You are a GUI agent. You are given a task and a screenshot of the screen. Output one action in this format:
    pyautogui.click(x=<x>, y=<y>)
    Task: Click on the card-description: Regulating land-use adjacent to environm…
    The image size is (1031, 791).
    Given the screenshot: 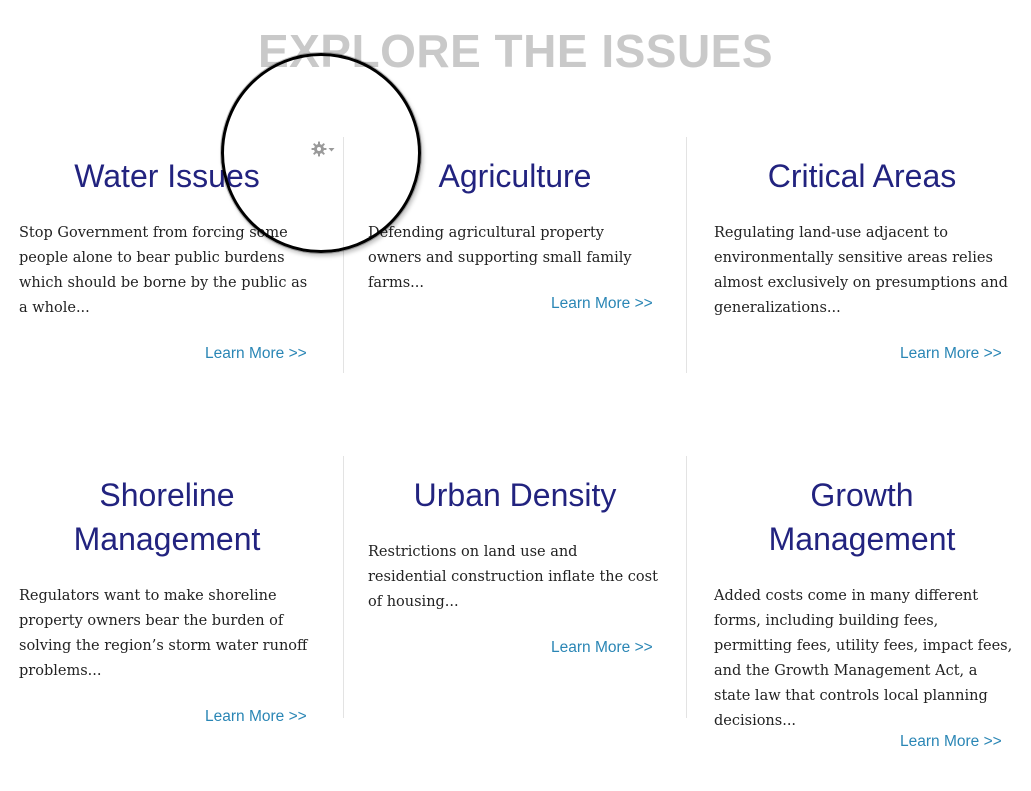 What is the action you would take?
    pyautogui.click(x=861, y=270)
    